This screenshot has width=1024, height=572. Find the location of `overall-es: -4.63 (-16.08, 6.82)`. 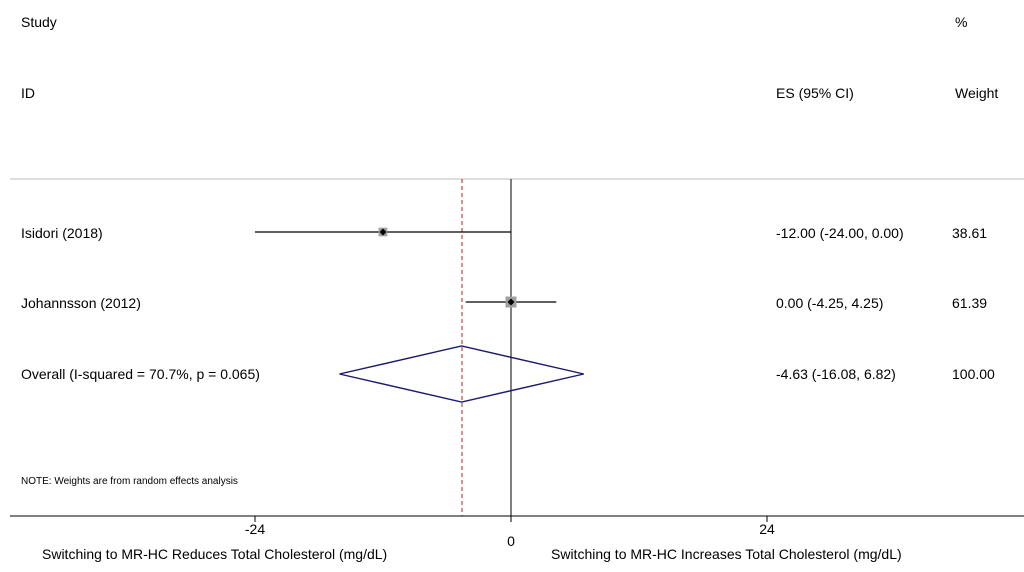

overall-es: -4.63 (-16.08, 6.82) is located at coordinates (836, 374).